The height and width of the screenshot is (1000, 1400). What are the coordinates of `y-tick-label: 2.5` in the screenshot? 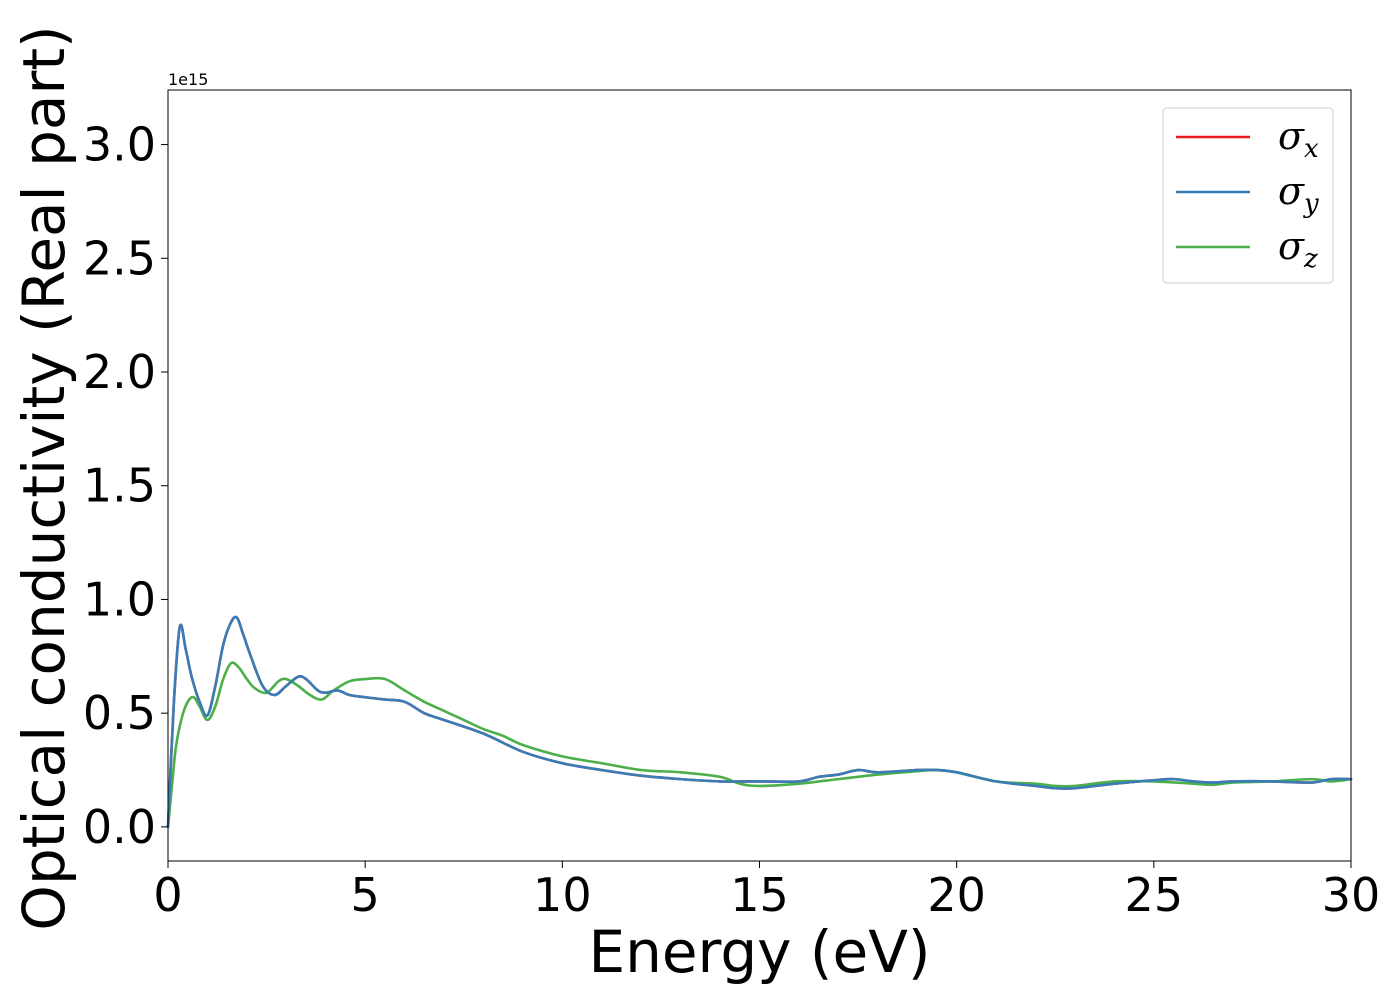 It's located at (119, 258).